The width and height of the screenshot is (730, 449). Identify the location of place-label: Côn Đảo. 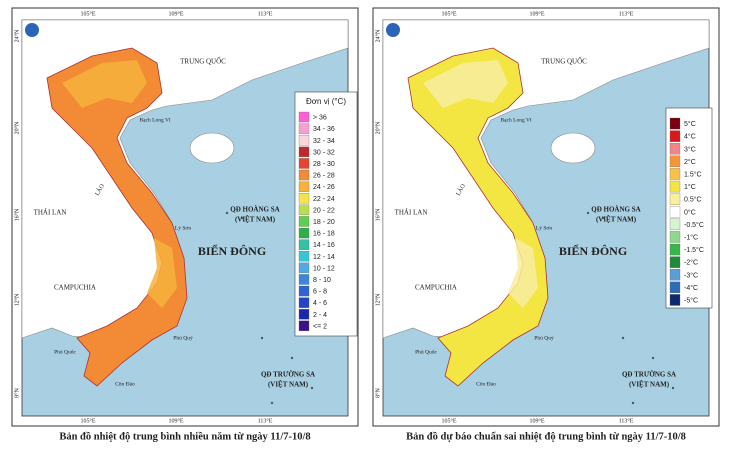
(486, 384).